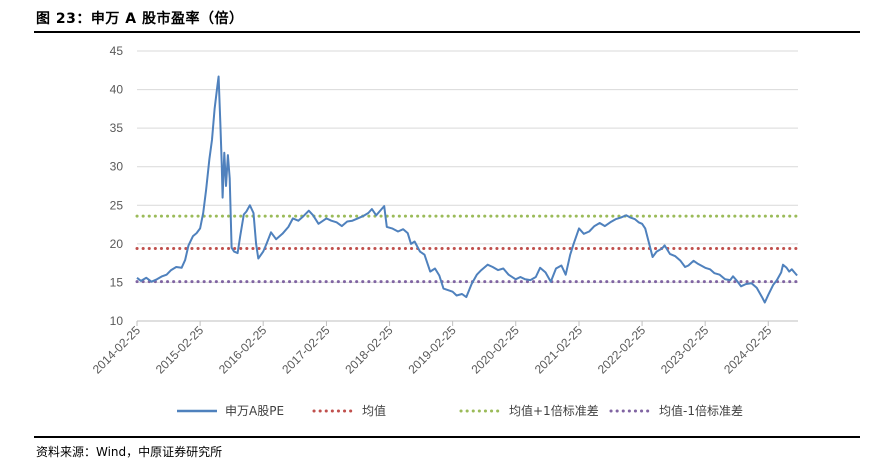  I want to click on legend-label: 均值-1倍标准差, so click(701, 410).